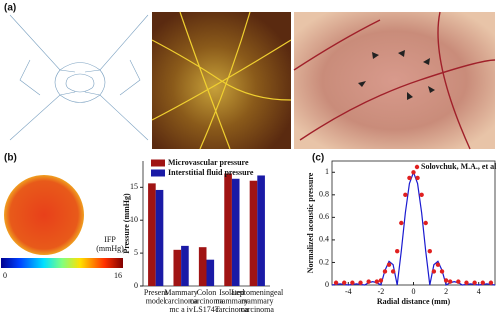 This screenshot has width=500, height=314. Describe the element at coordinates (118, 275) in the screenshot. I see `colorbar-max: 16` at that location.